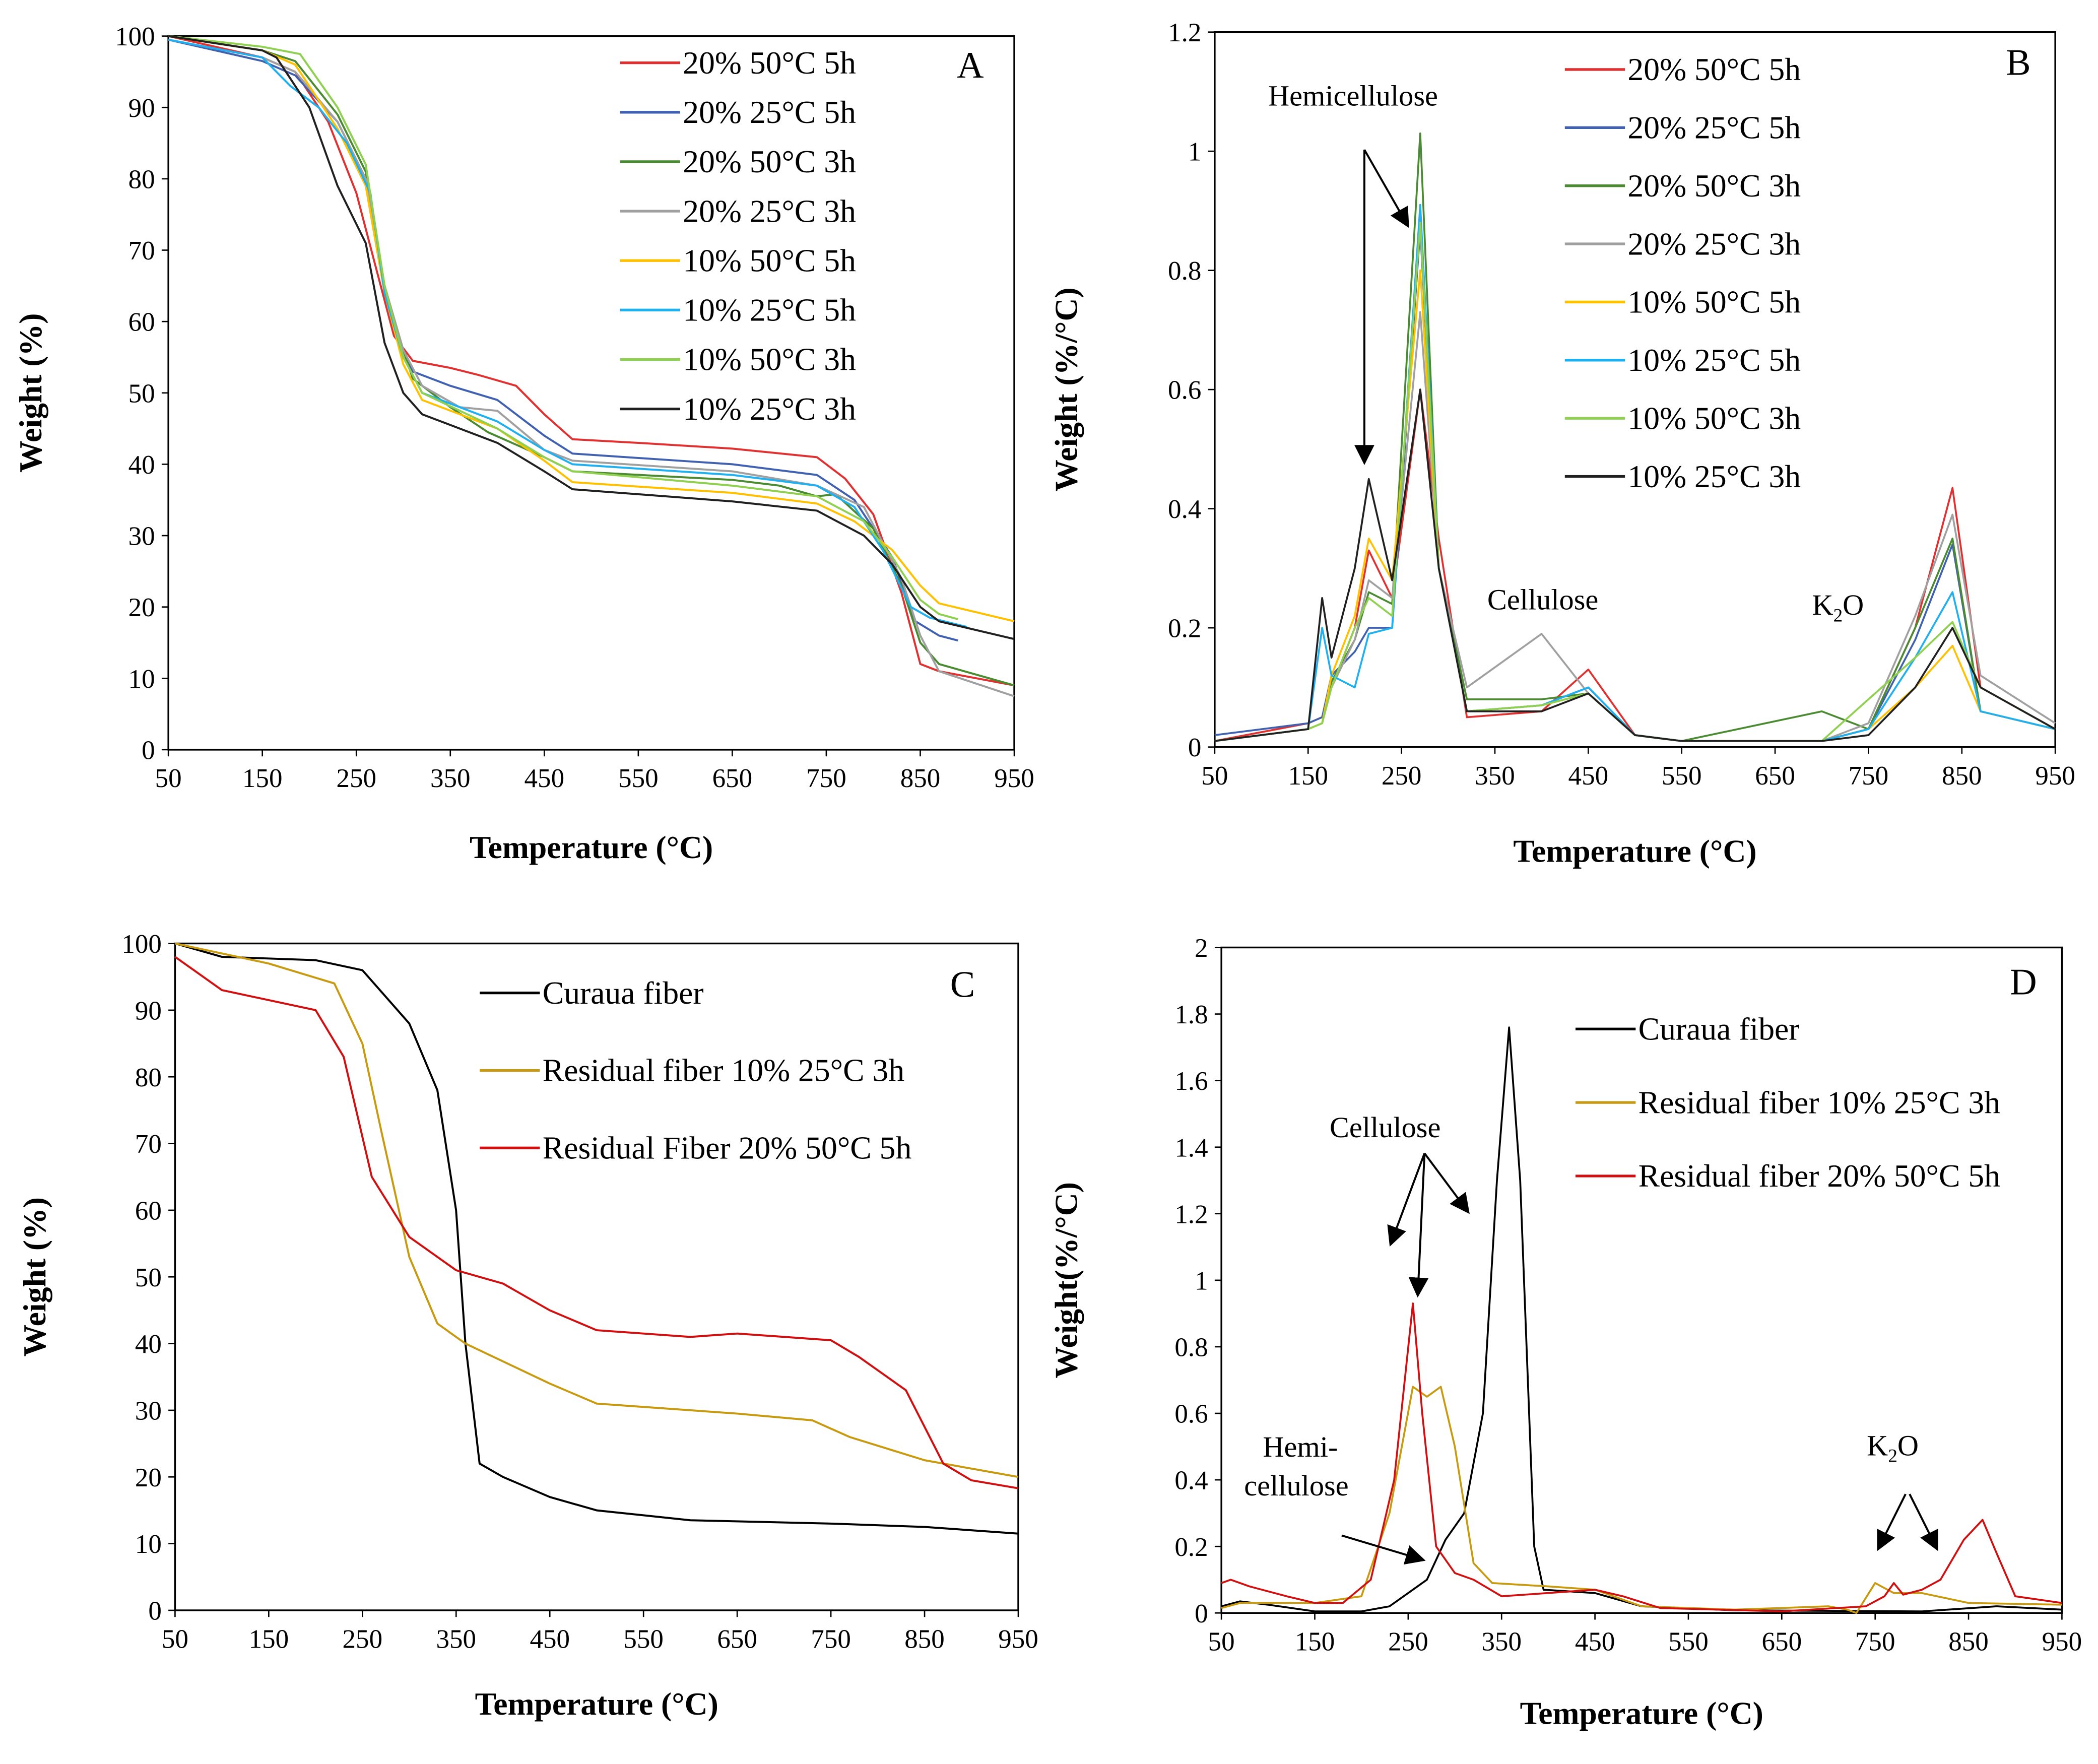 The width and height of the screenshot is (2098, 1764). I want to click on annotation-hemicellulose: Hemicellulose, so click(1353, 96).